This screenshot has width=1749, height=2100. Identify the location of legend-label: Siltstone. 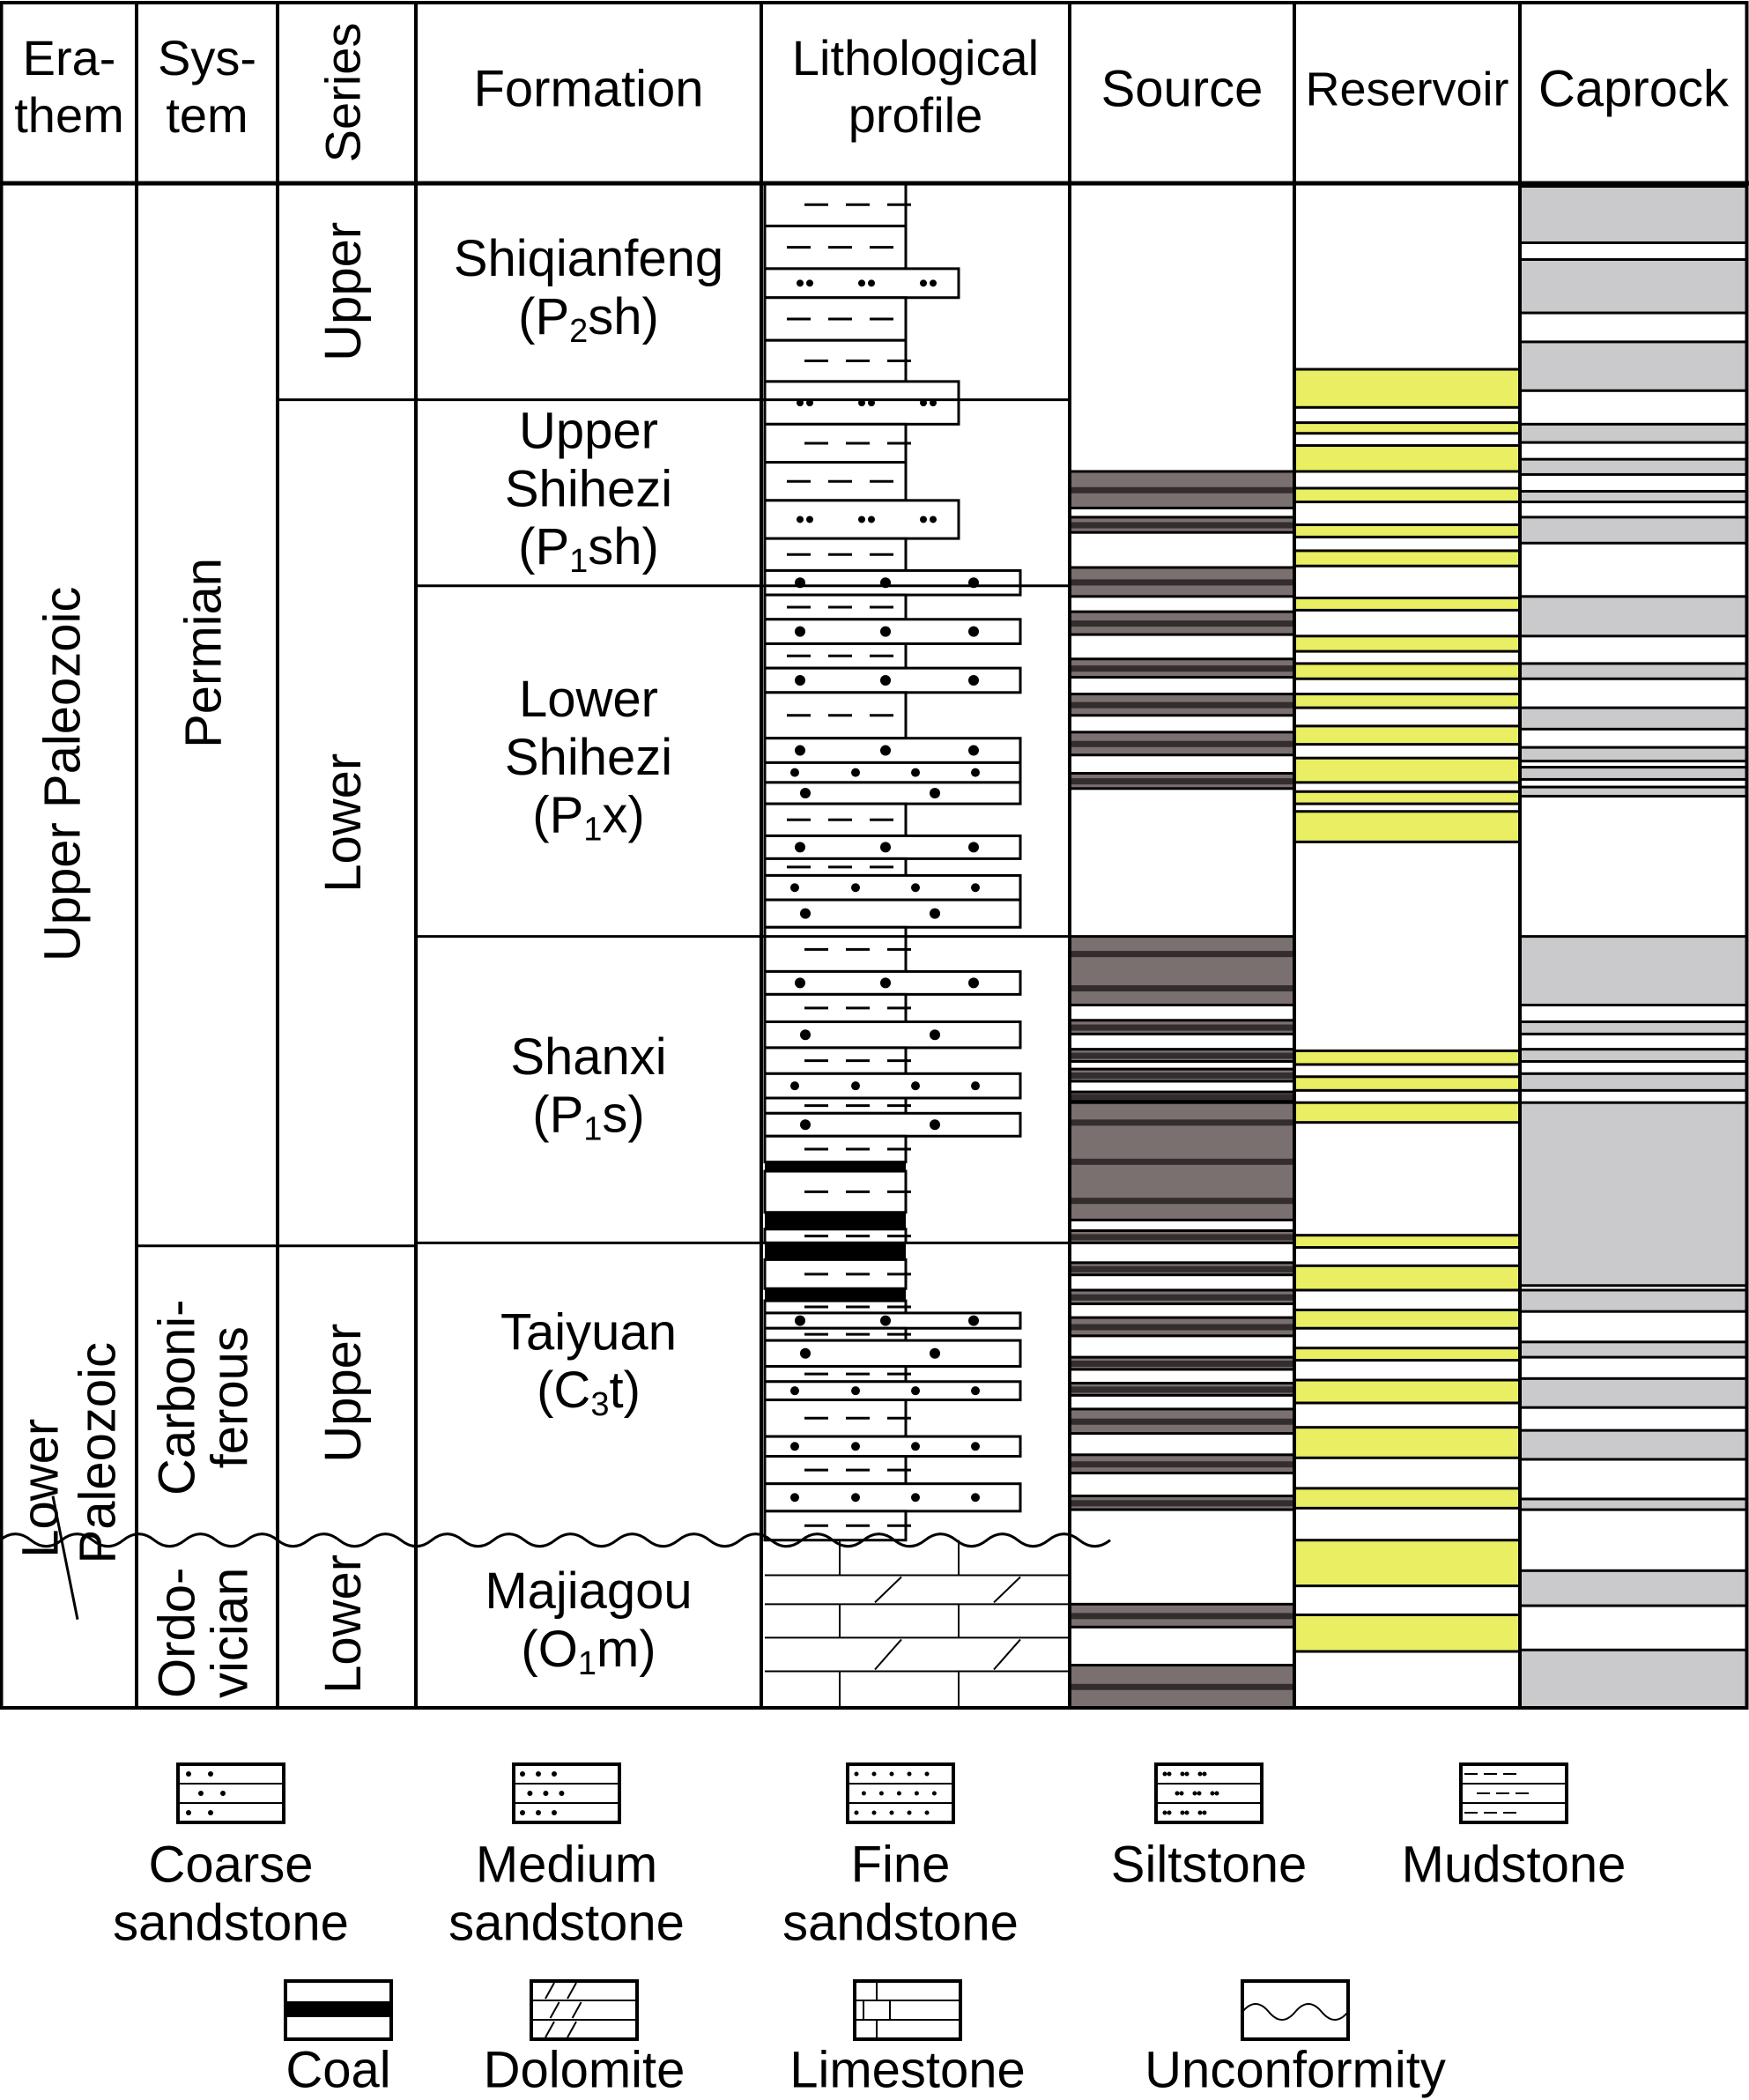
(1209, 1865).